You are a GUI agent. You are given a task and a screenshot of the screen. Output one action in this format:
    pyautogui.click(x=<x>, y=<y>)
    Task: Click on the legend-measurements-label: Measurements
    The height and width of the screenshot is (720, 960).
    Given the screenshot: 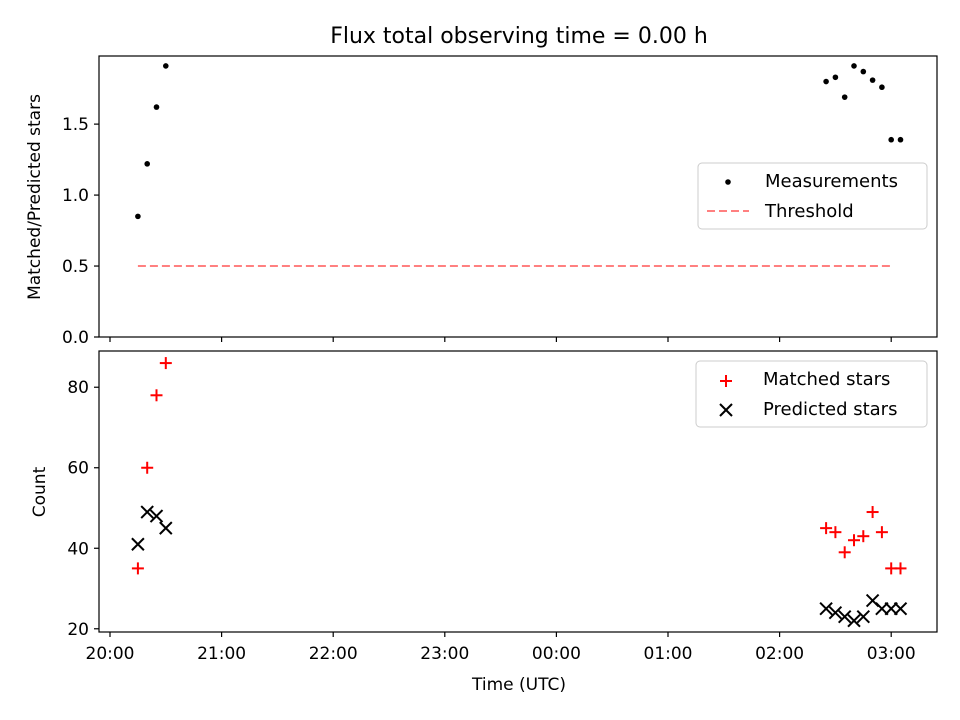 What is the action you would take?
    pyautogui.click(x=831, y=181)
    